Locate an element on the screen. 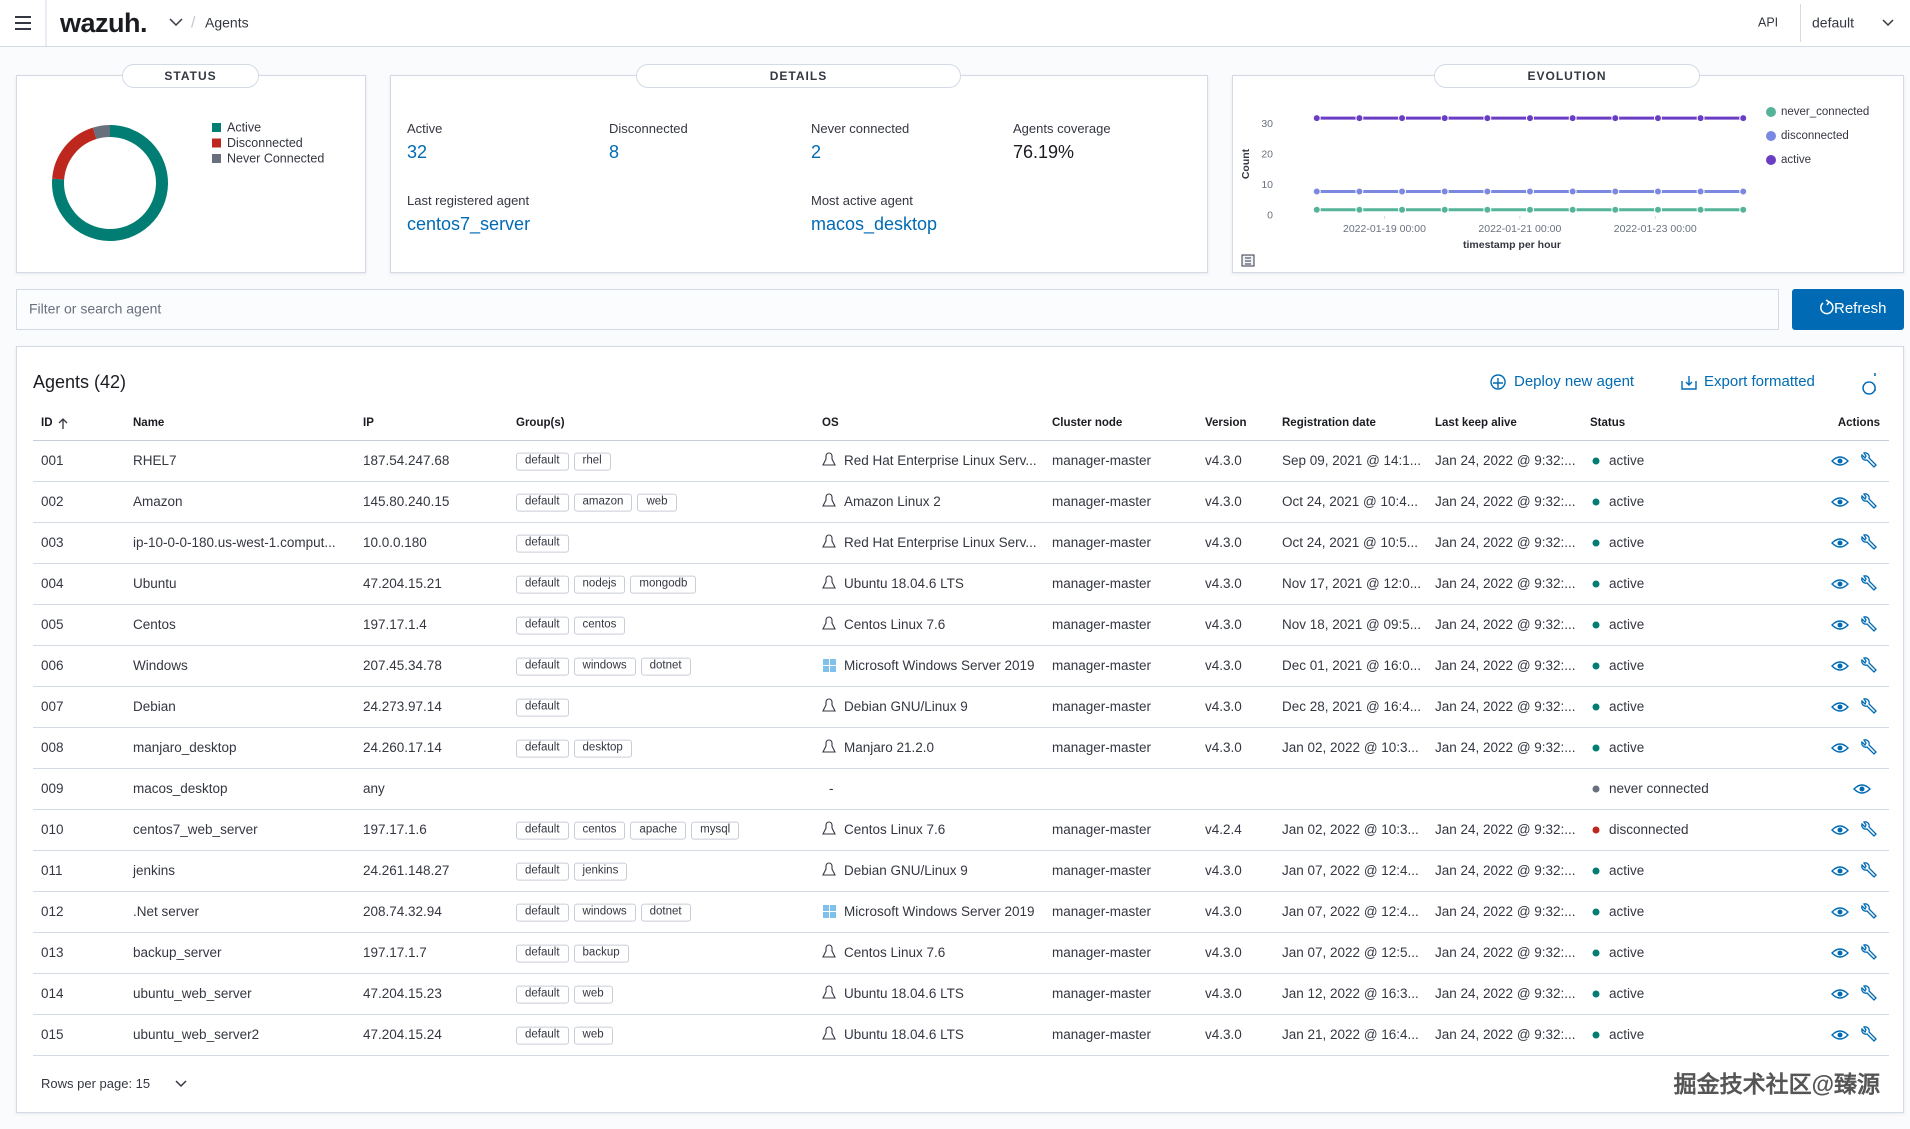  column-header: Version is located at coordinates (1226, 423).